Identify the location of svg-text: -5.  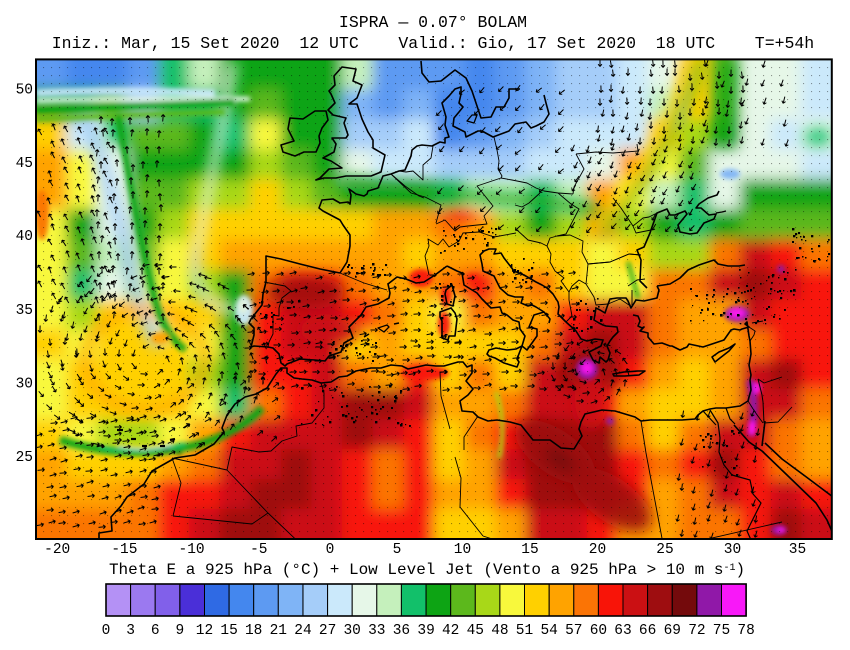
(258, 550).